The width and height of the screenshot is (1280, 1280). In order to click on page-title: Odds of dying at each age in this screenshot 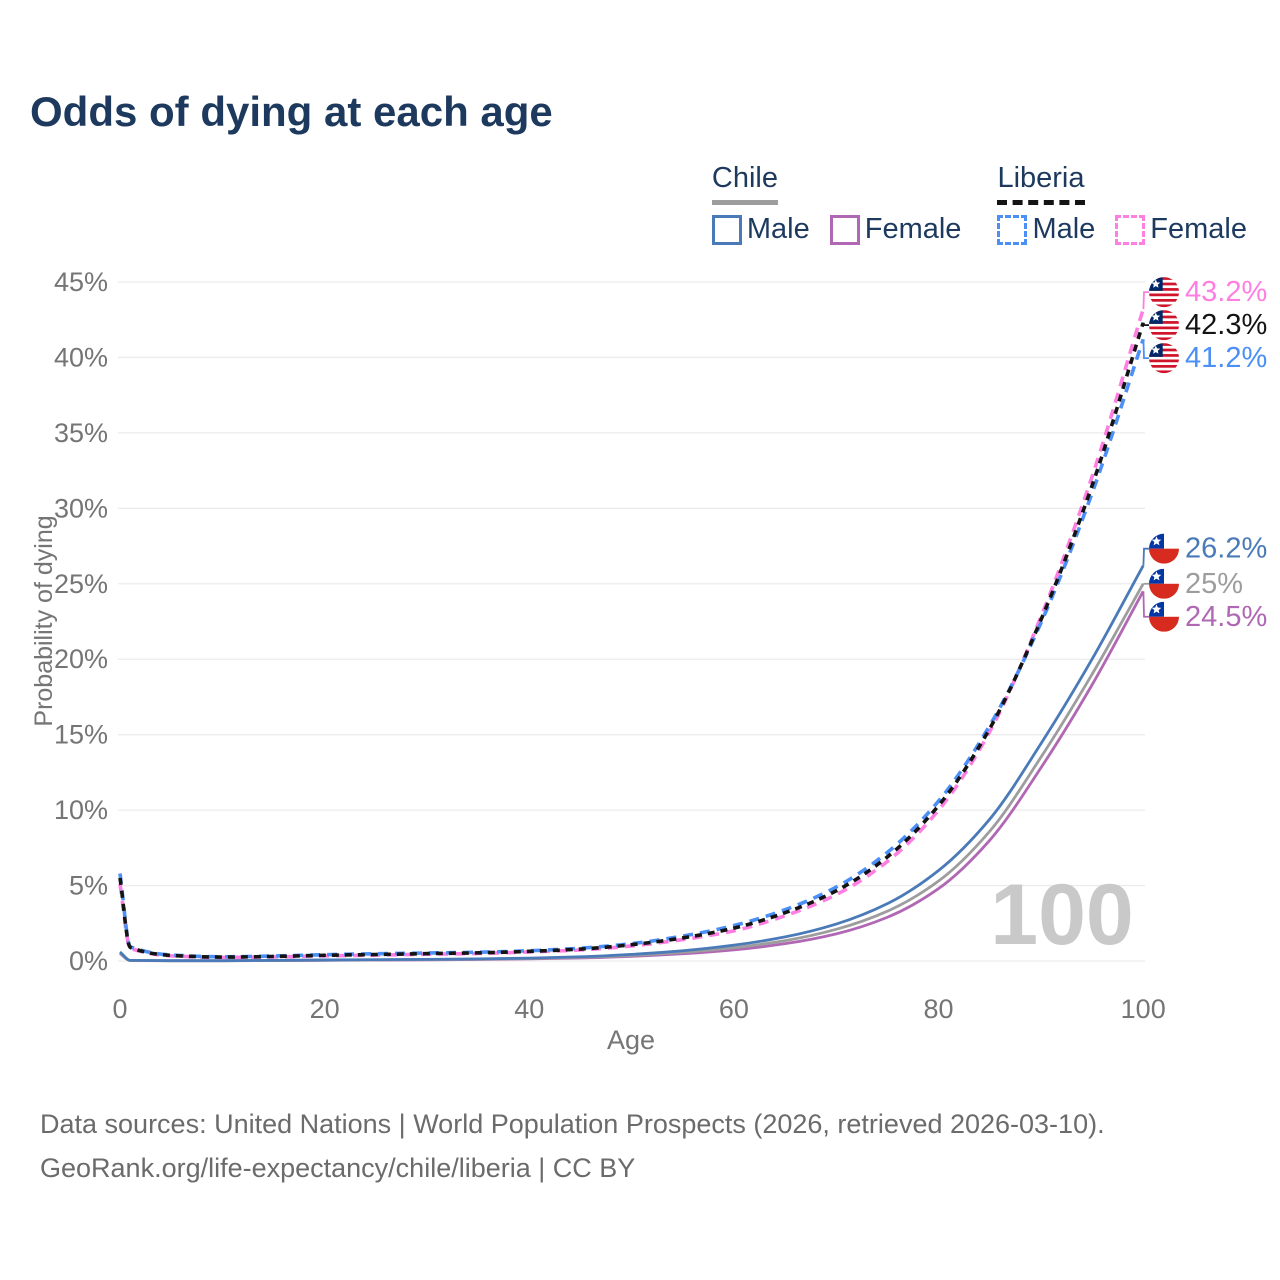, I will do `click(291, 111)`.